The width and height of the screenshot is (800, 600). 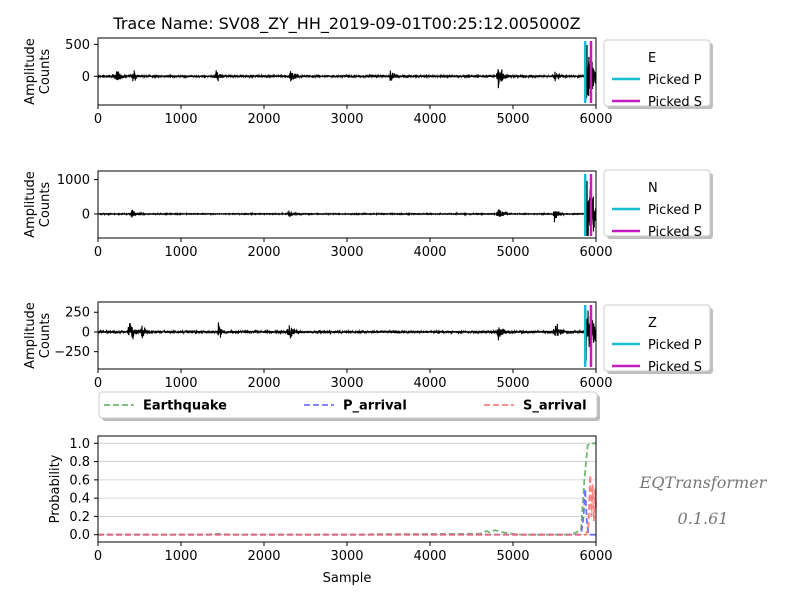 I want to click on probability-ylabel-text: Probability, so click(x=55, y=488).